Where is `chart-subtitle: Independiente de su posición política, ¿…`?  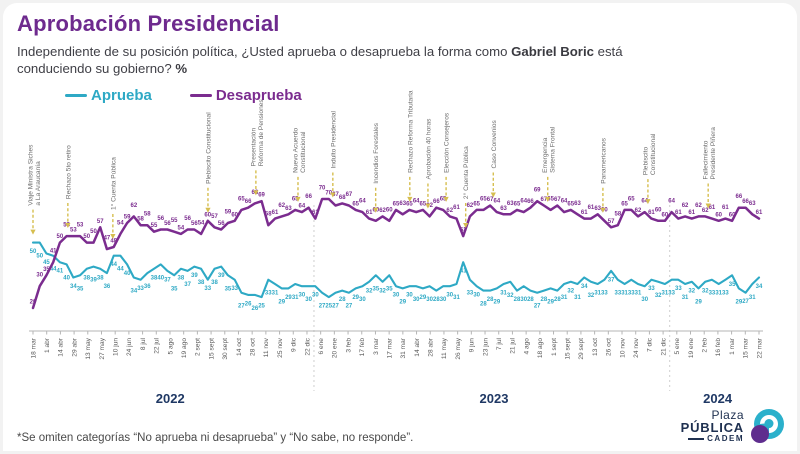 chart-subtitle: Independiente de su posición política, ¿… is located at coordinates (337, 60).